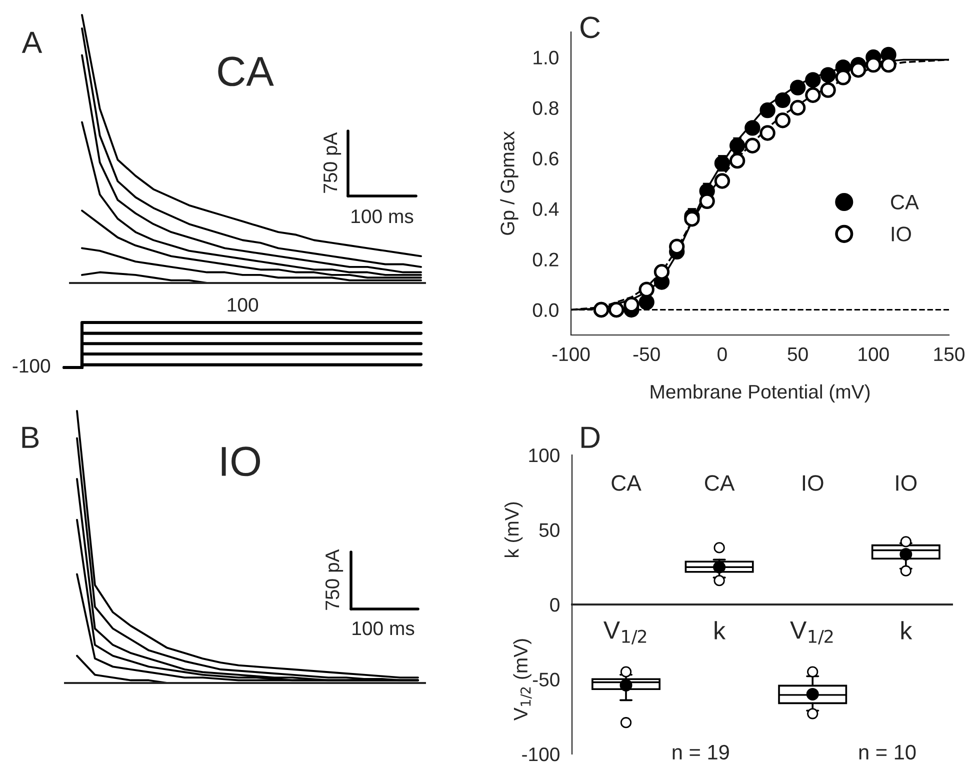  What do you see at coordinates (555, 605) in the screenshot?
I see `y-tick-label: 0` at bounding box center [555, 605].